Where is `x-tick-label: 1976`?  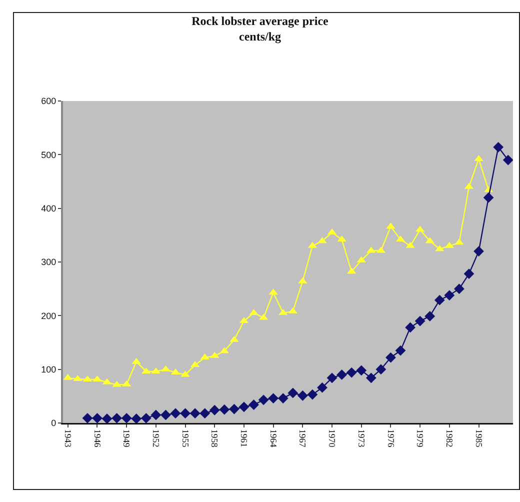
x-tick-label: 1976 is located at coordinates (391, 438).